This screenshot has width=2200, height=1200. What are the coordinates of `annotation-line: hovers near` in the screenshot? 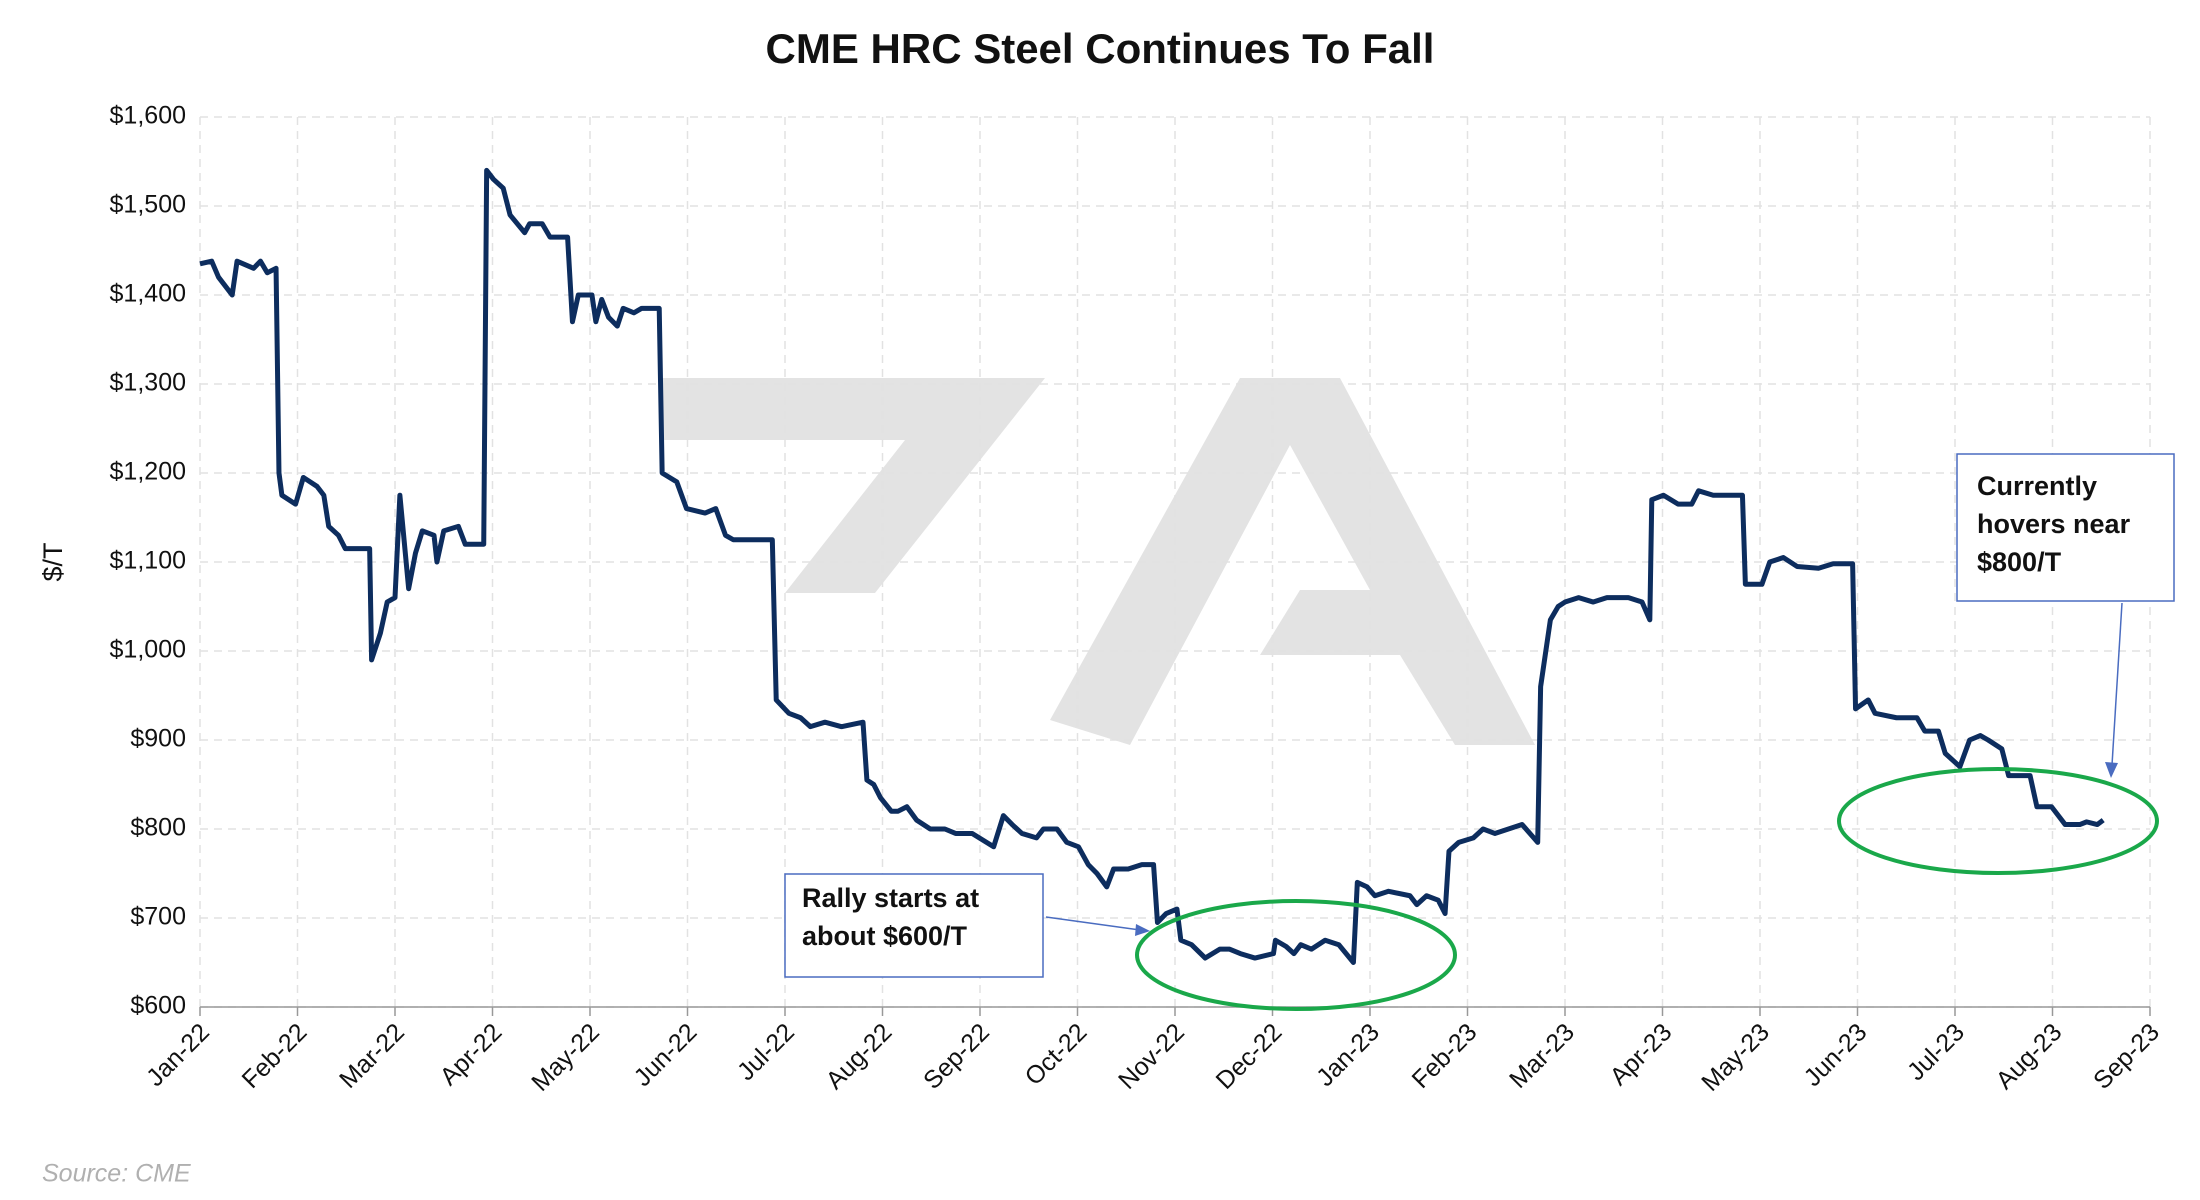 It's located at (2054, 524).